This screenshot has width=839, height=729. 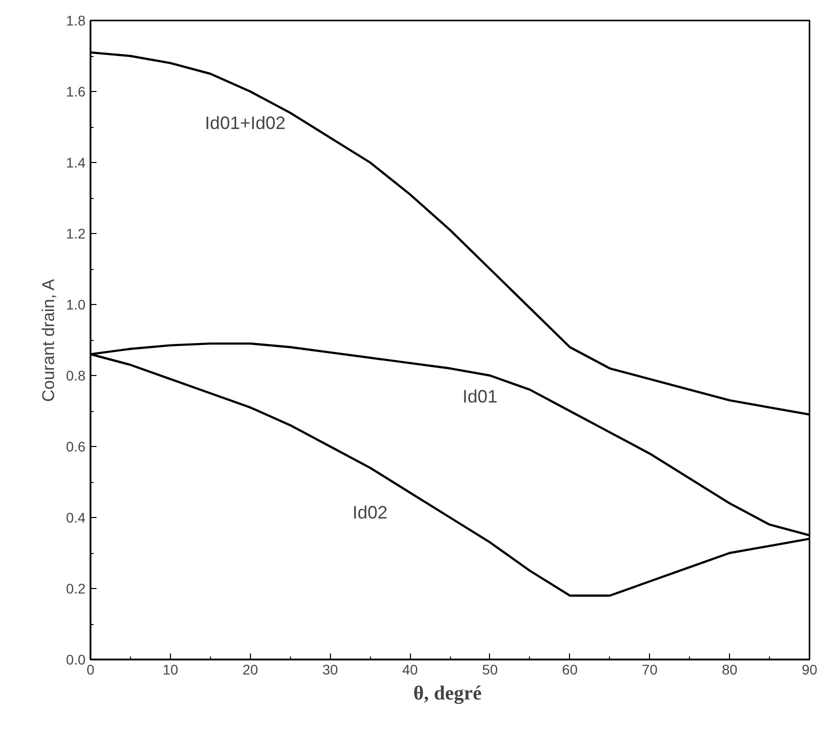 What do you see at coordinates (76, 446) in the screenshot?
I see `y-tick-label: 0.6` at bounding box center [76, 446].